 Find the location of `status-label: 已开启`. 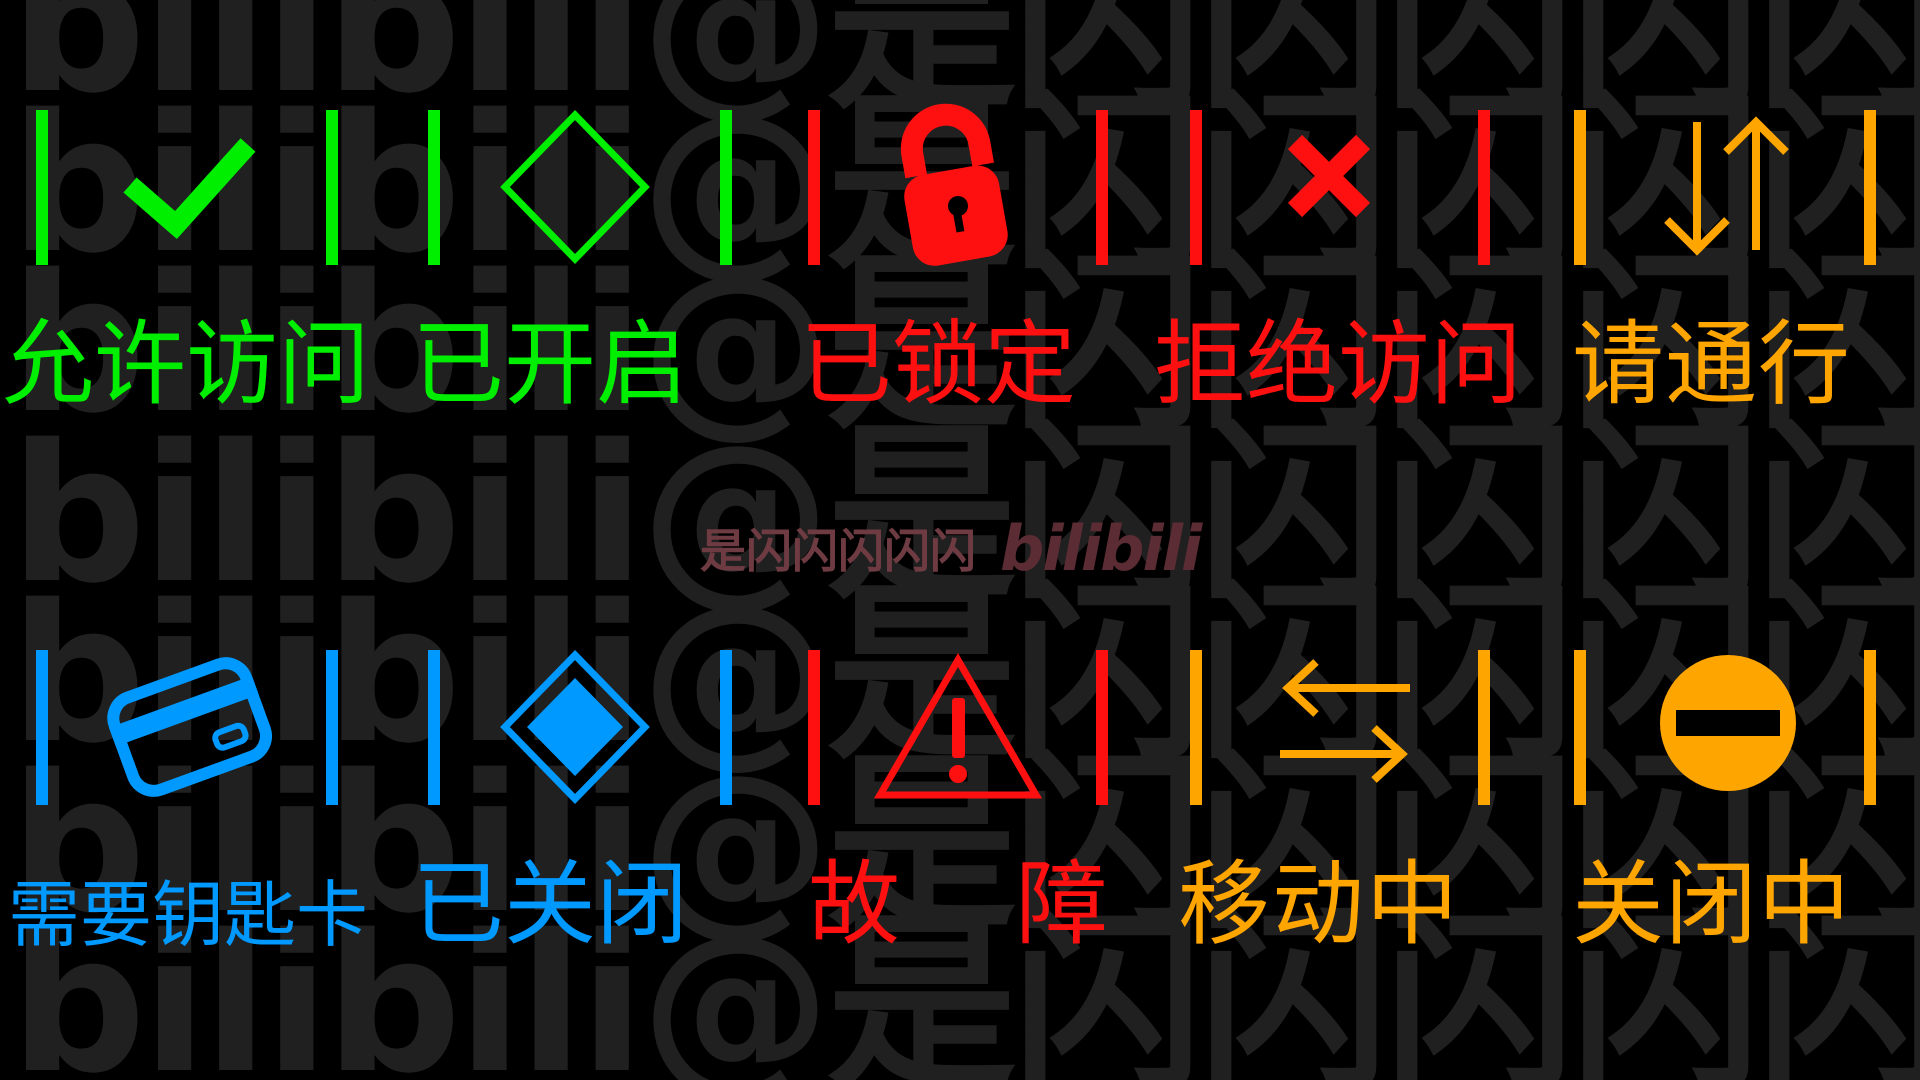

status-label: 已开启 is located at coordinates (550, 364).